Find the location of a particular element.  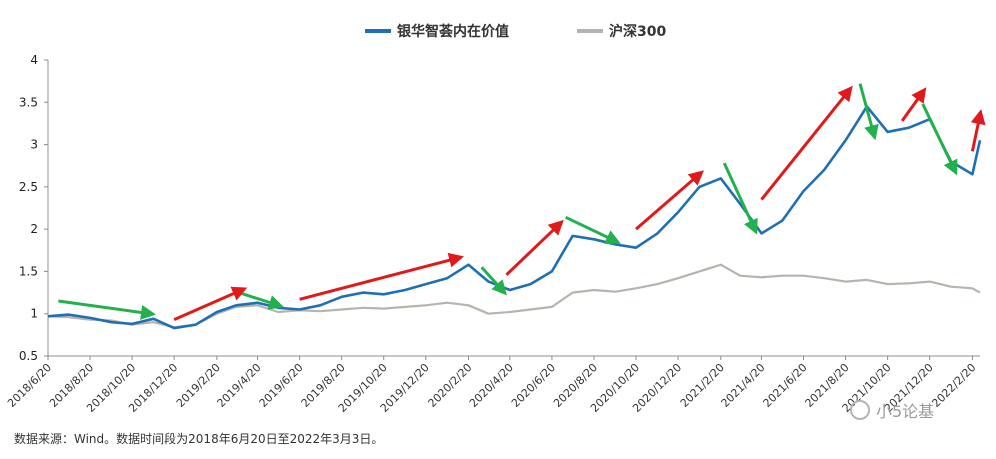

y-tick-label: 1.5 is located at coordinates (28, 271).